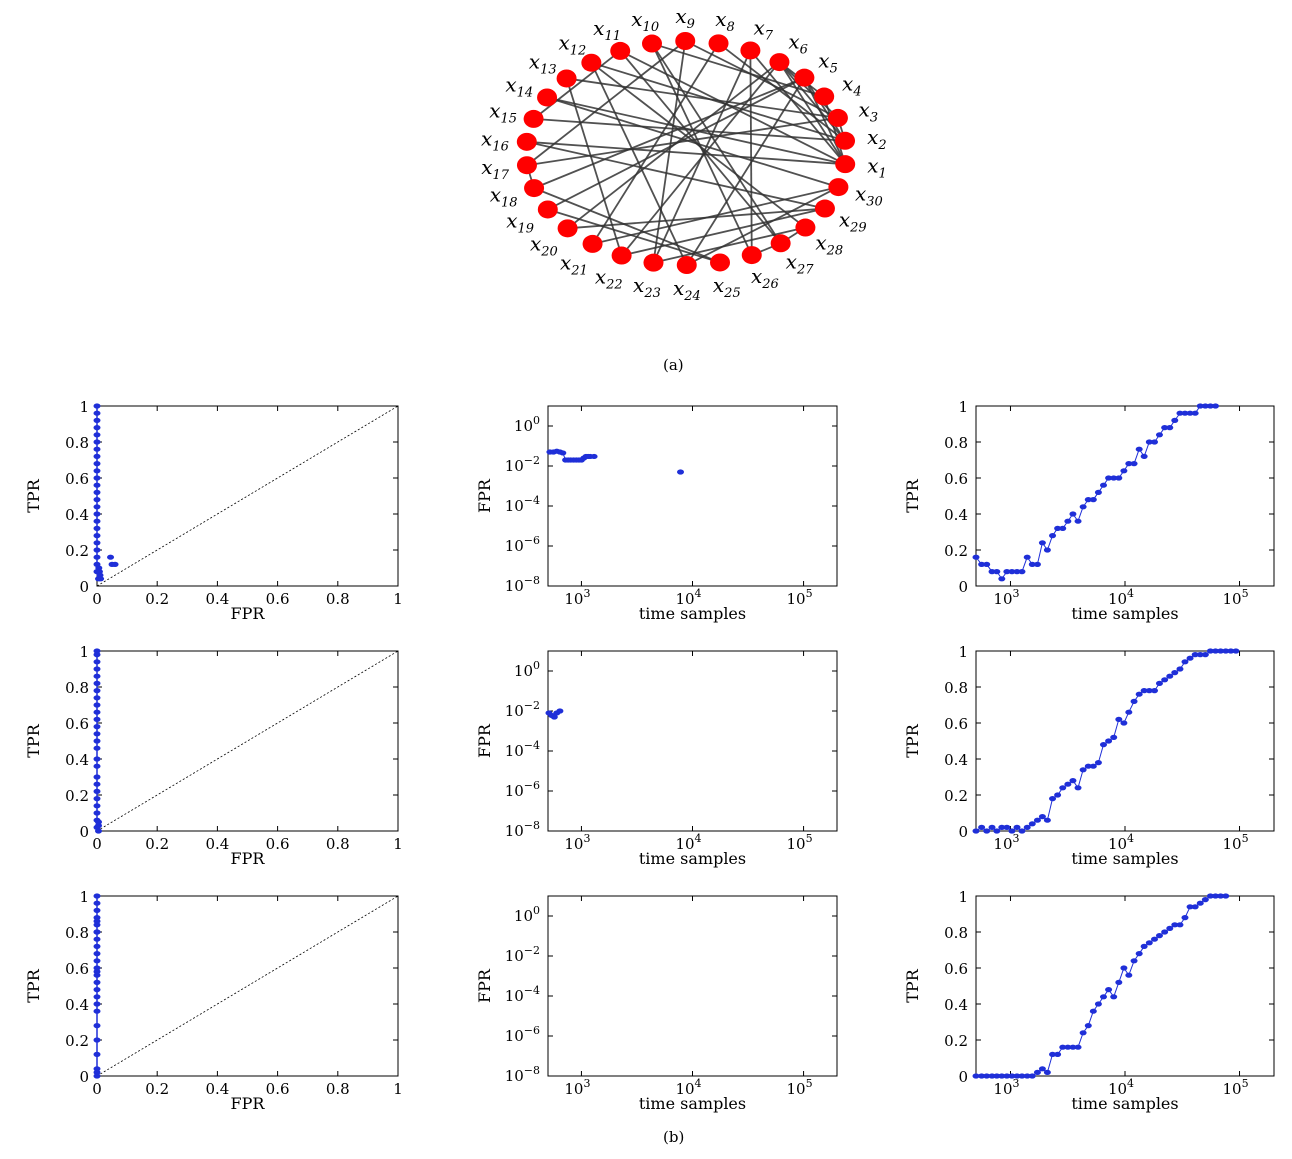 The width and height of the screenshot is (1292, 1159). What do you see at coordinates (1235, 1087) in the screenshot?
I see `x-tick-label: 10⁵` at bounding box center [1235, 1087].